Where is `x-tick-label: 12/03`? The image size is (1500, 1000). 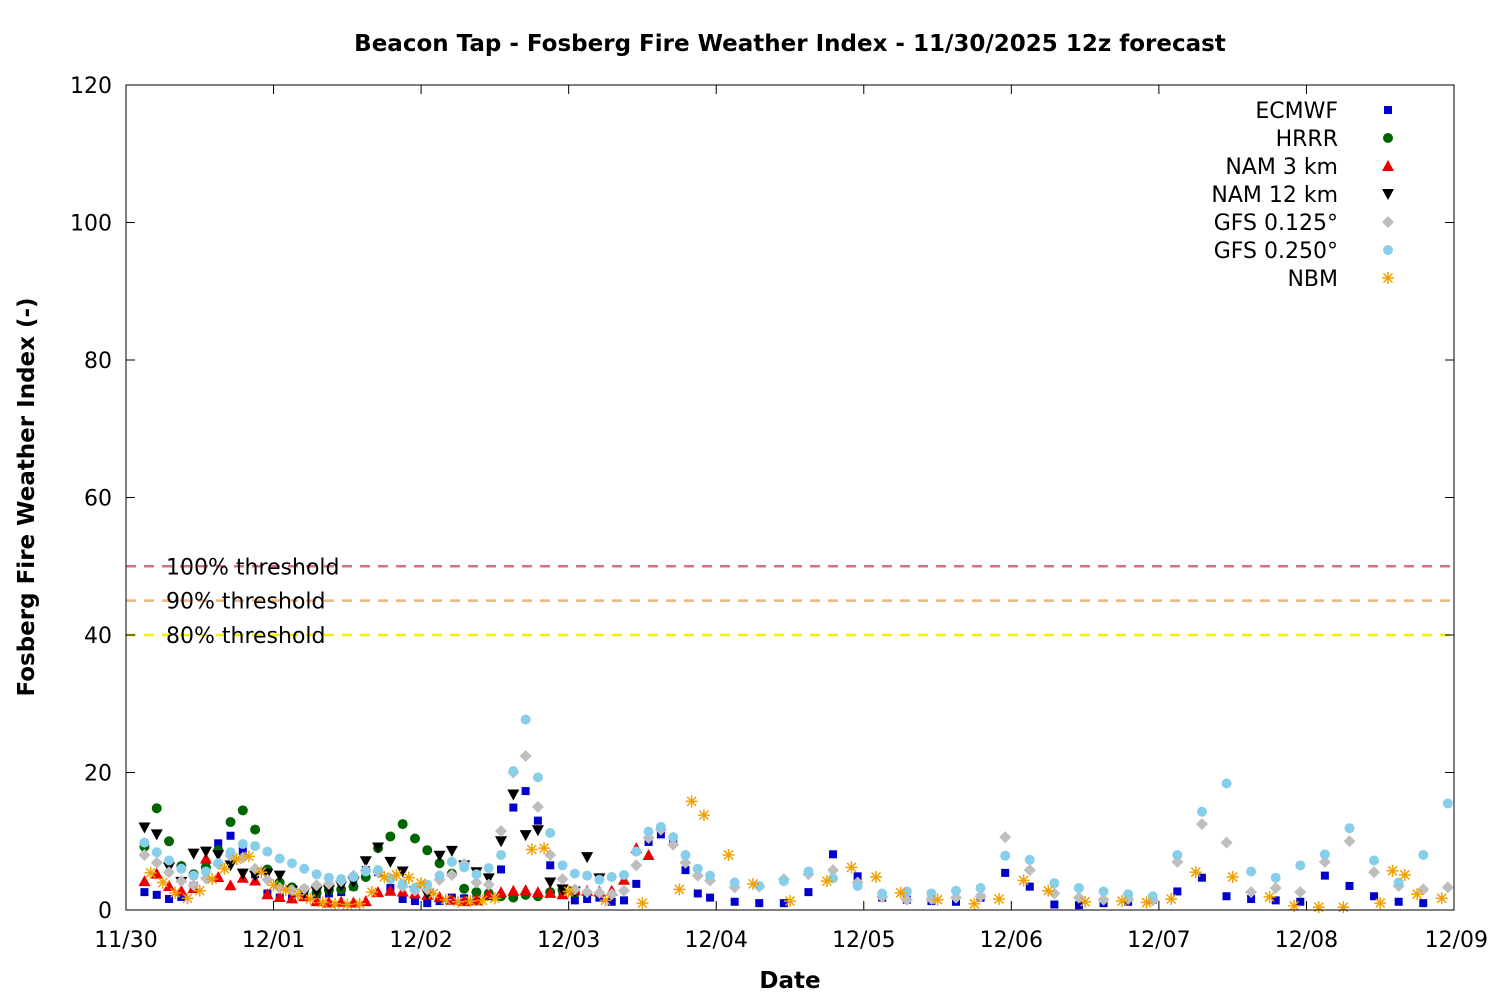 x-tick-label: 12/03 is located at coordinates (568, 940).